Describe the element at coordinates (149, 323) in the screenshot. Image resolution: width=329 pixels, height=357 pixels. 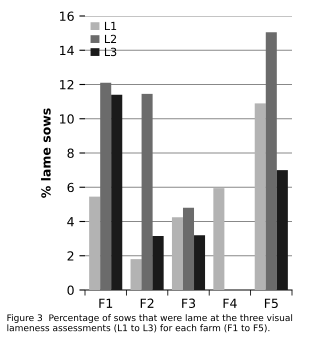
I see `caption: Figure 3 Percentage of sows that were lame at the three visual lameness assessments (L1 to L3) for each farm (F1 to F5).` at that location.